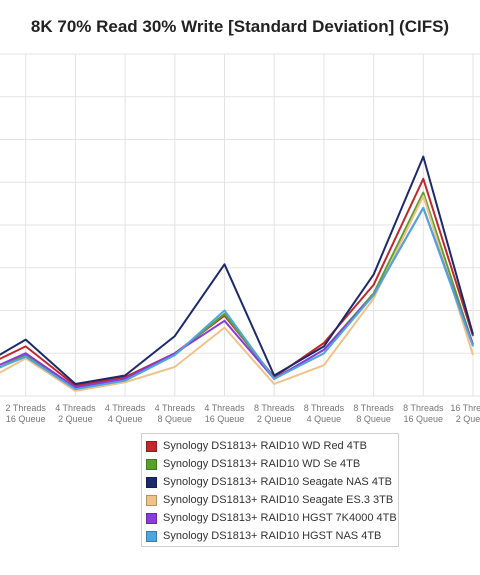 The height and width of the screenshot is (575, 480). Describe the element at coordinates (262, 464) in the screenshot. I see `legend-label: Synology DS1813+ RAID10 WD Se 4TB` at that location.